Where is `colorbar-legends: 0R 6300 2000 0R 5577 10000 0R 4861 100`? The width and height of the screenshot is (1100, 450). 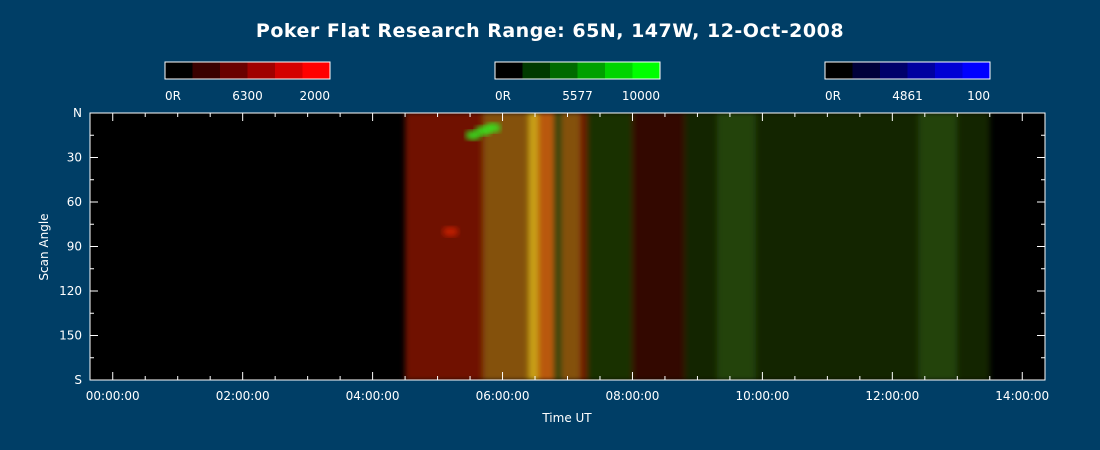
colorbar-legends: 0R 6300 2000 0R 5577 10000 0R 4861 100 is located at coordinates (577, 82).